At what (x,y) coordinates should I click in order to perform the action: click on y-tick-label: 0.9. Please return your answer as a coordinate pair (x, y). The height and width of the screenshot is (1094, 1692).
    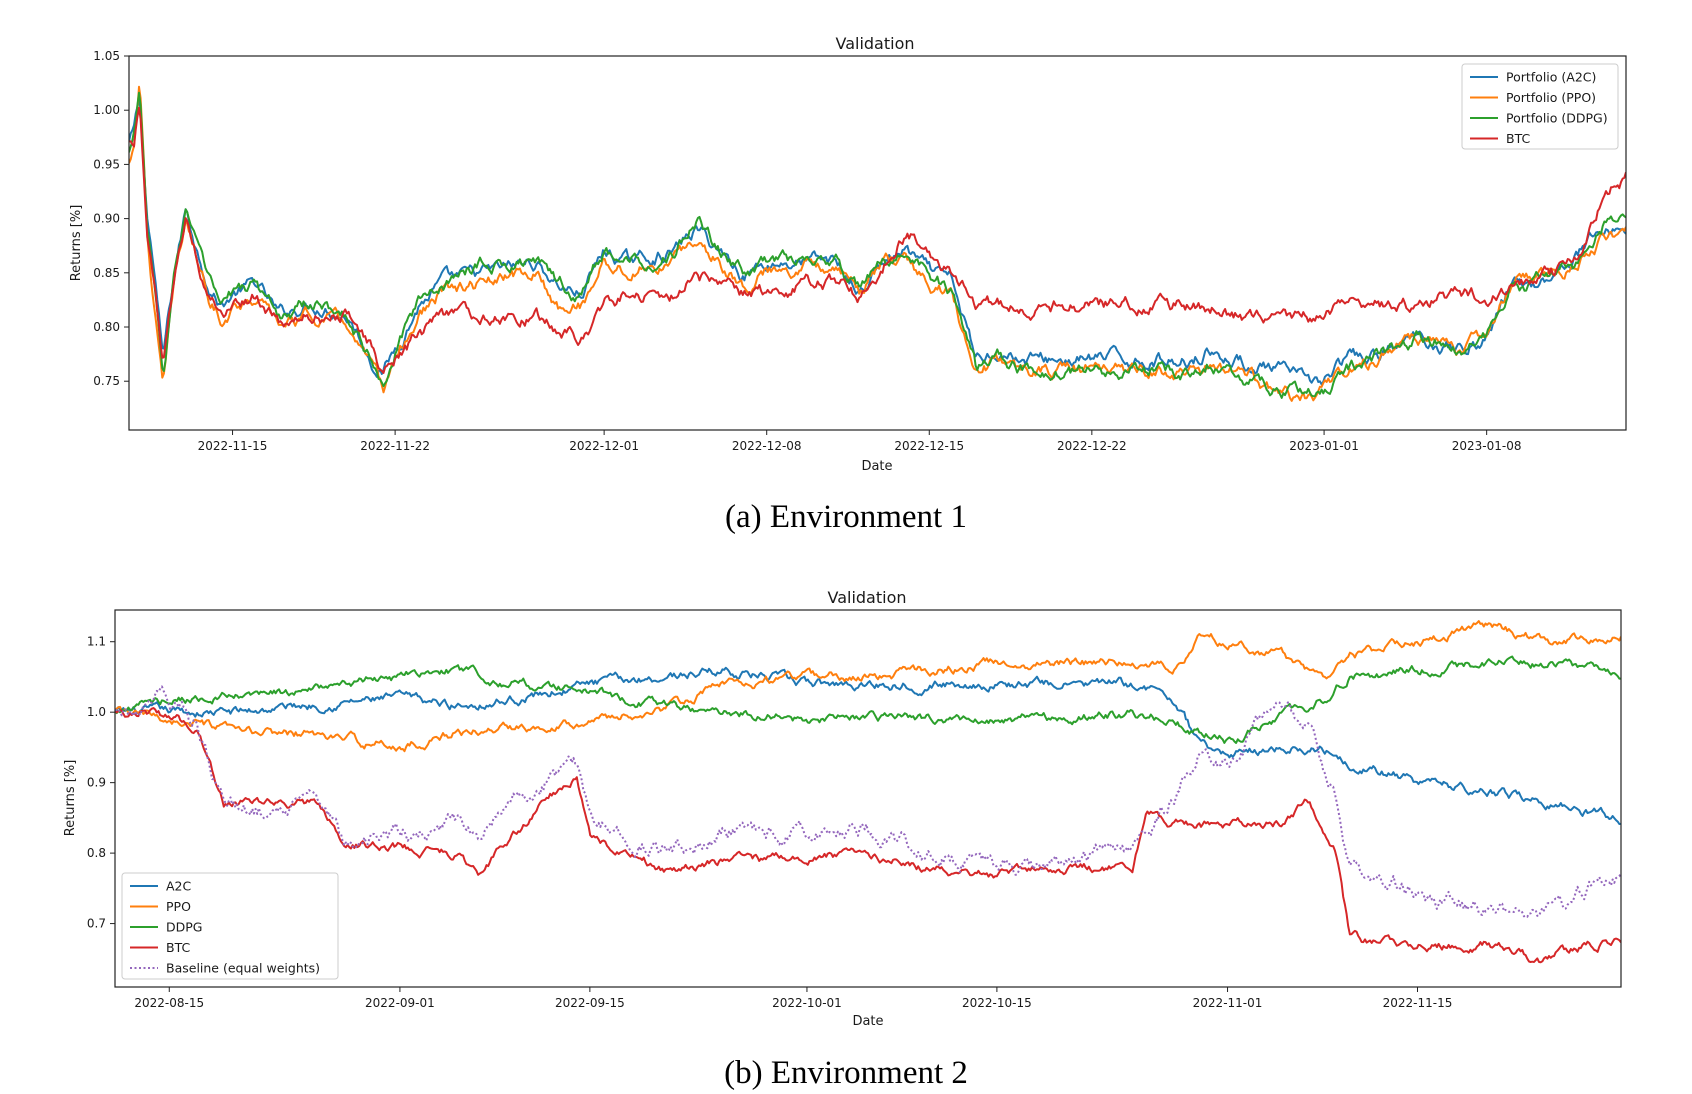
    Looking at the image, I should click on (96, 783).